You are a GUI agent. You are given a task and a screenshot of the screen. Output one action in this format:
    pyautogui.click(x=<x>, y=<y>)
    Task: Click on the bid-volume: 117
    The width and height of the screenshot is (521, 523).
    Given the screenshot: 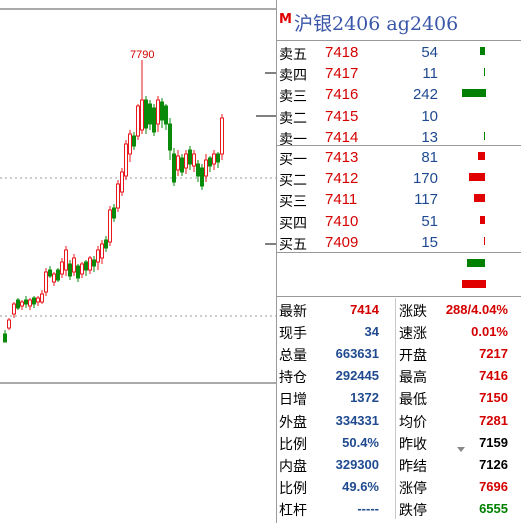 What is the action you would take?
    pyautogui.click(x=426, y=200)
    